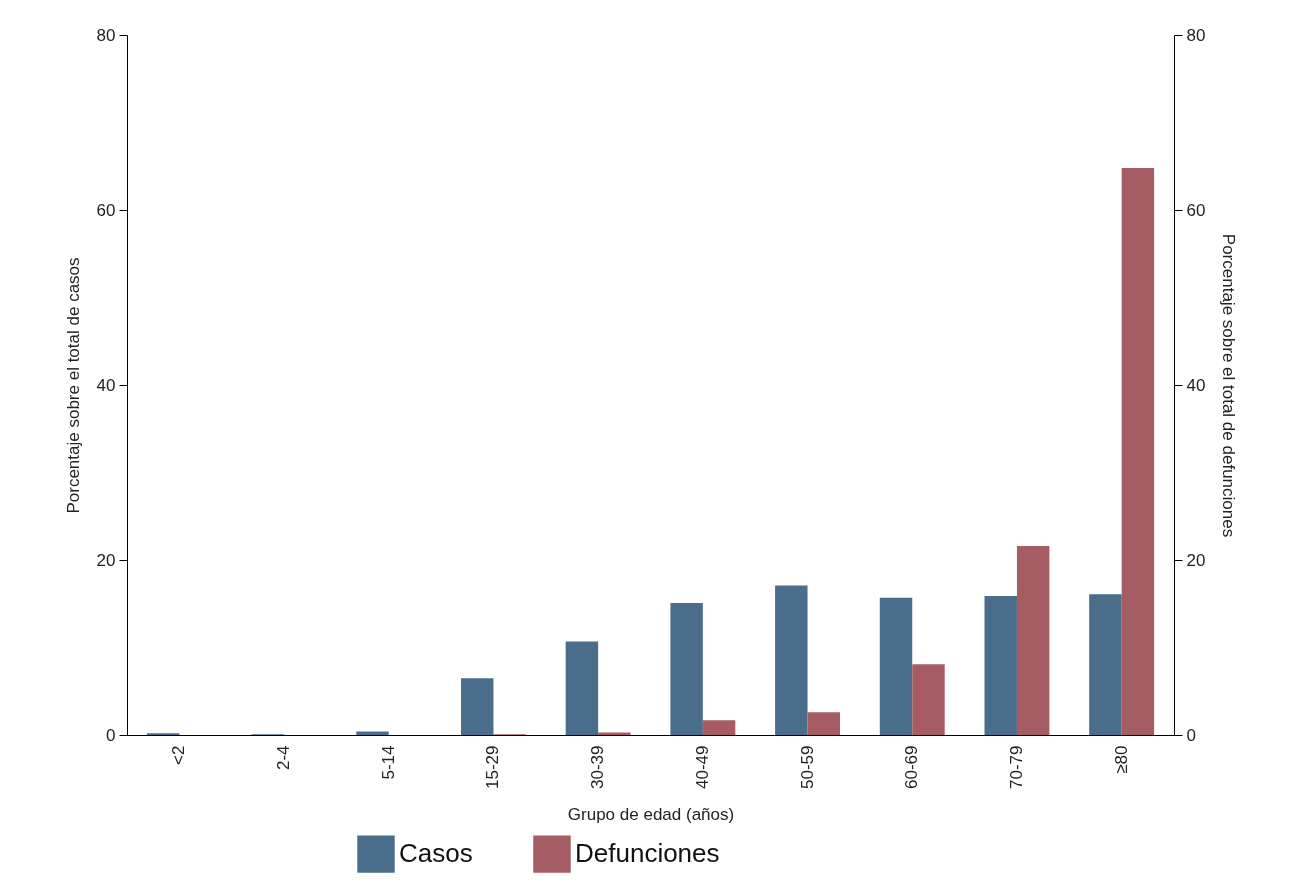 The width and height of the screenshot is (1299, 889). I want to click on y2-tick-label: 0, so click(1191, 735).